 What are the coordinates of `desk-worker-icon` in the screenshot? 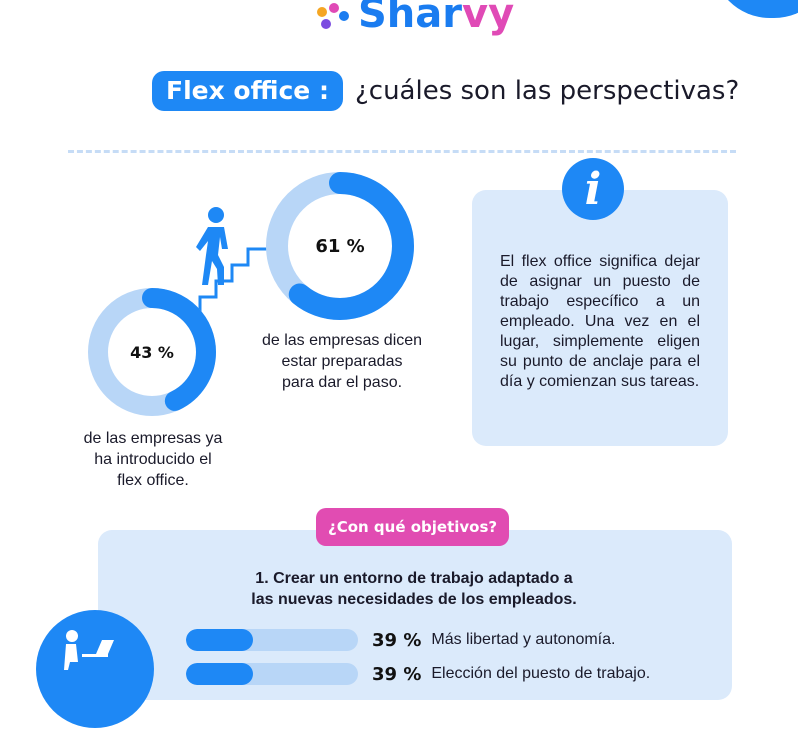 It's located at (89, 650).